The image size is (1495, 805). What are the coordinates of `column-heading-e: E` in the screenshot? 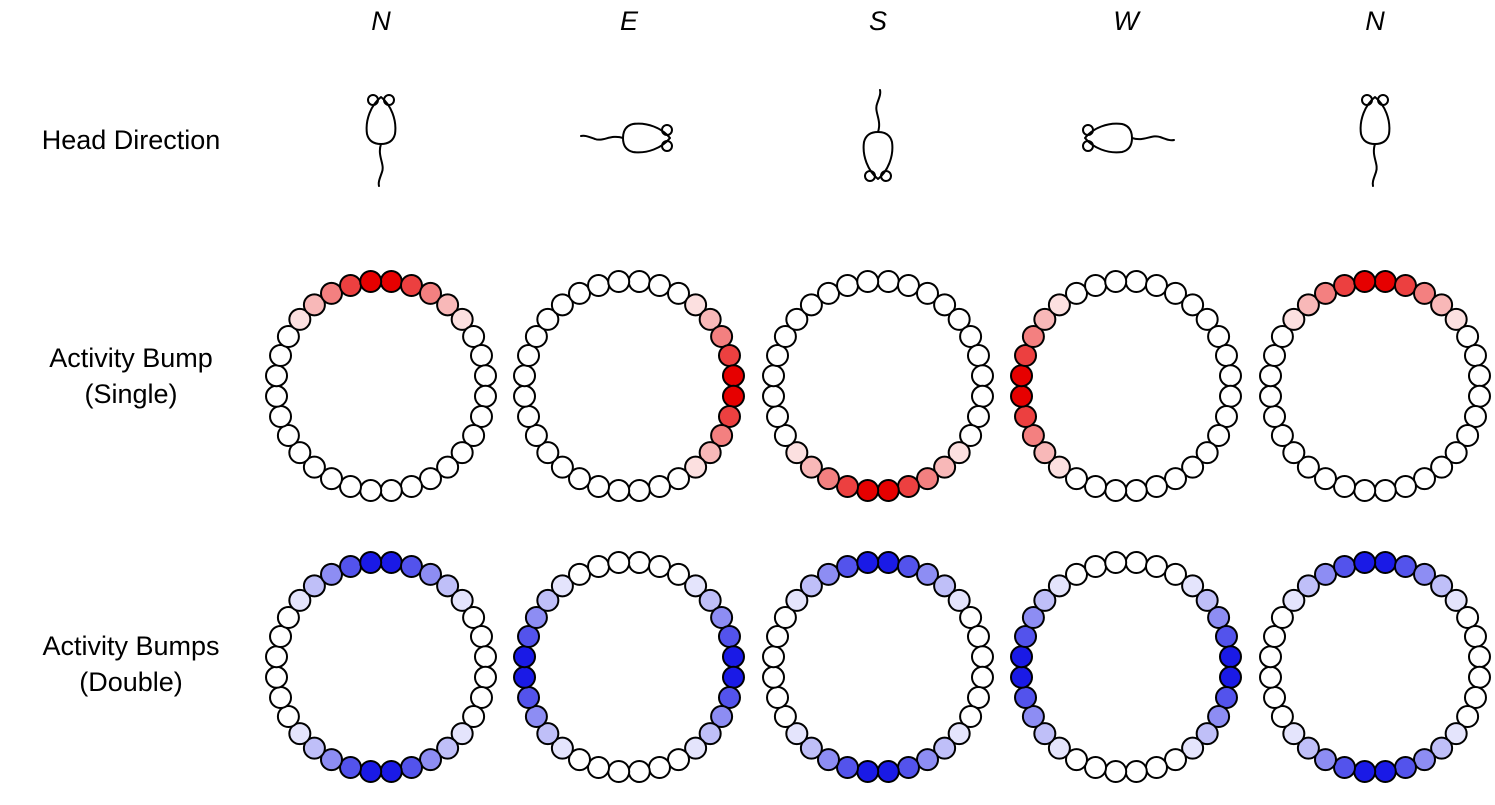 It's located at (628, 21).